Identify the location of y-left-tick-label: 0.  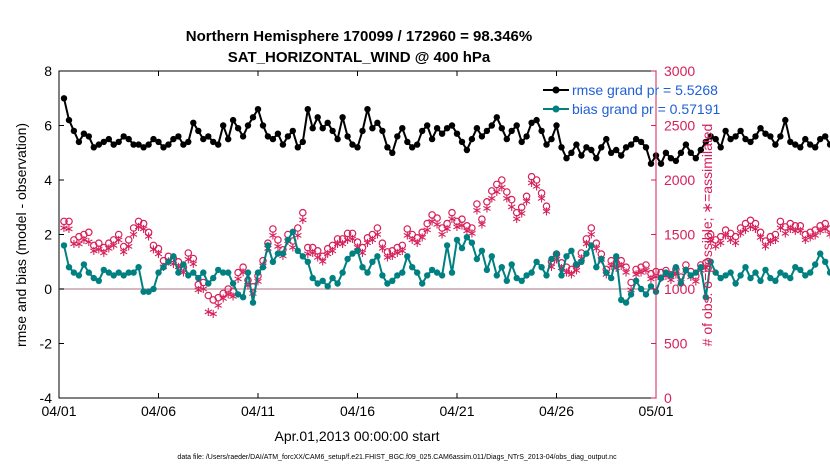
(48, 289).